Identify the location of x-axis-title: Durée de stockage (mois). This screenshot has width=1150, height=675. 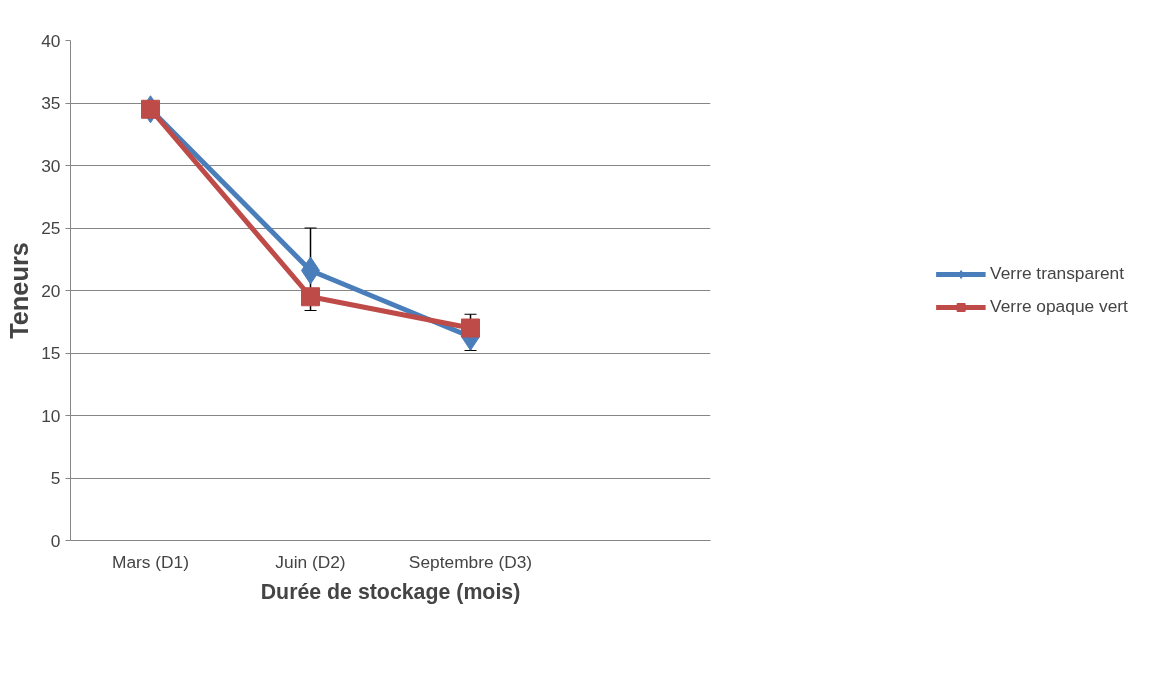
(390, 591).